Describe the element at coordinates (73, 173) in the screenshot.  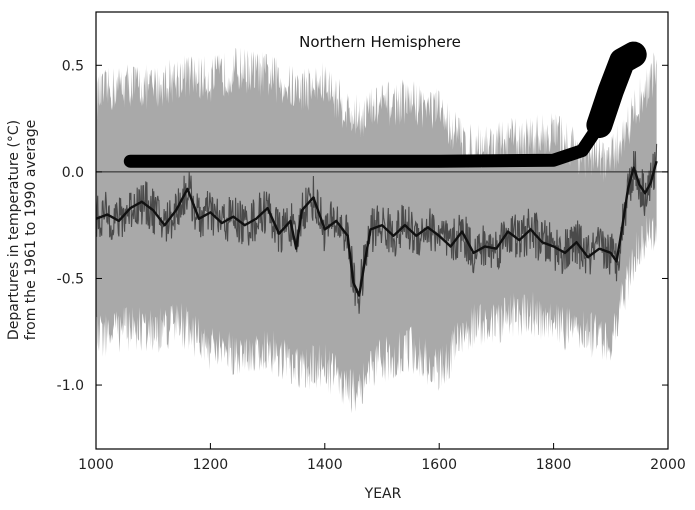
I see `y-tick-label: 0.0` at that location.